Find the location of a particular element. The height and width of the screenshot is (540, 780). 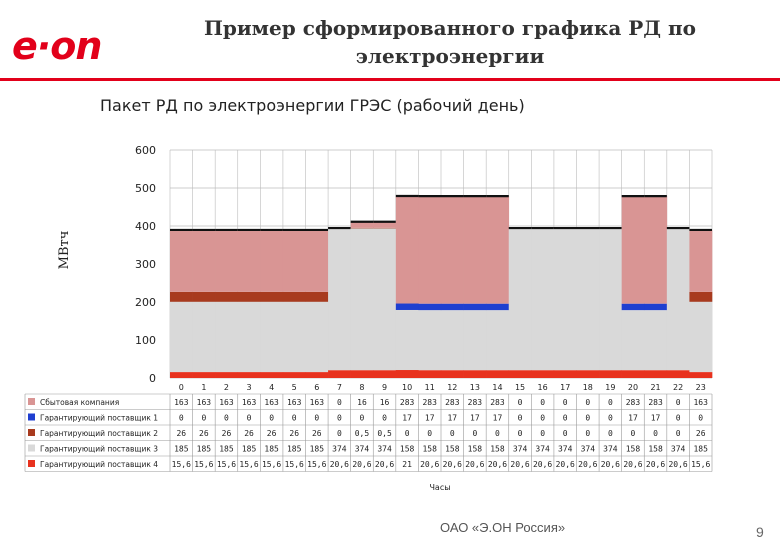

y-tick-label: 200 is located at coordinates (145, 302).